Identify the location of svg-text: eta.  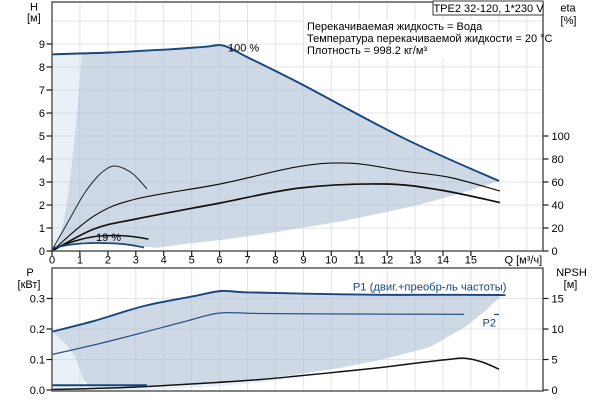
(568, 9).